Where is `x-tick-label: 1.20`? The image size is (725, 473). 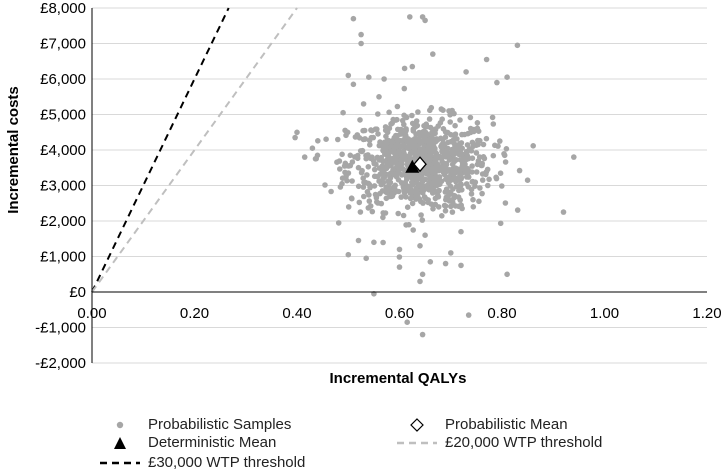
x-tick-label: 1.20 is located at coordinates (706, 313).